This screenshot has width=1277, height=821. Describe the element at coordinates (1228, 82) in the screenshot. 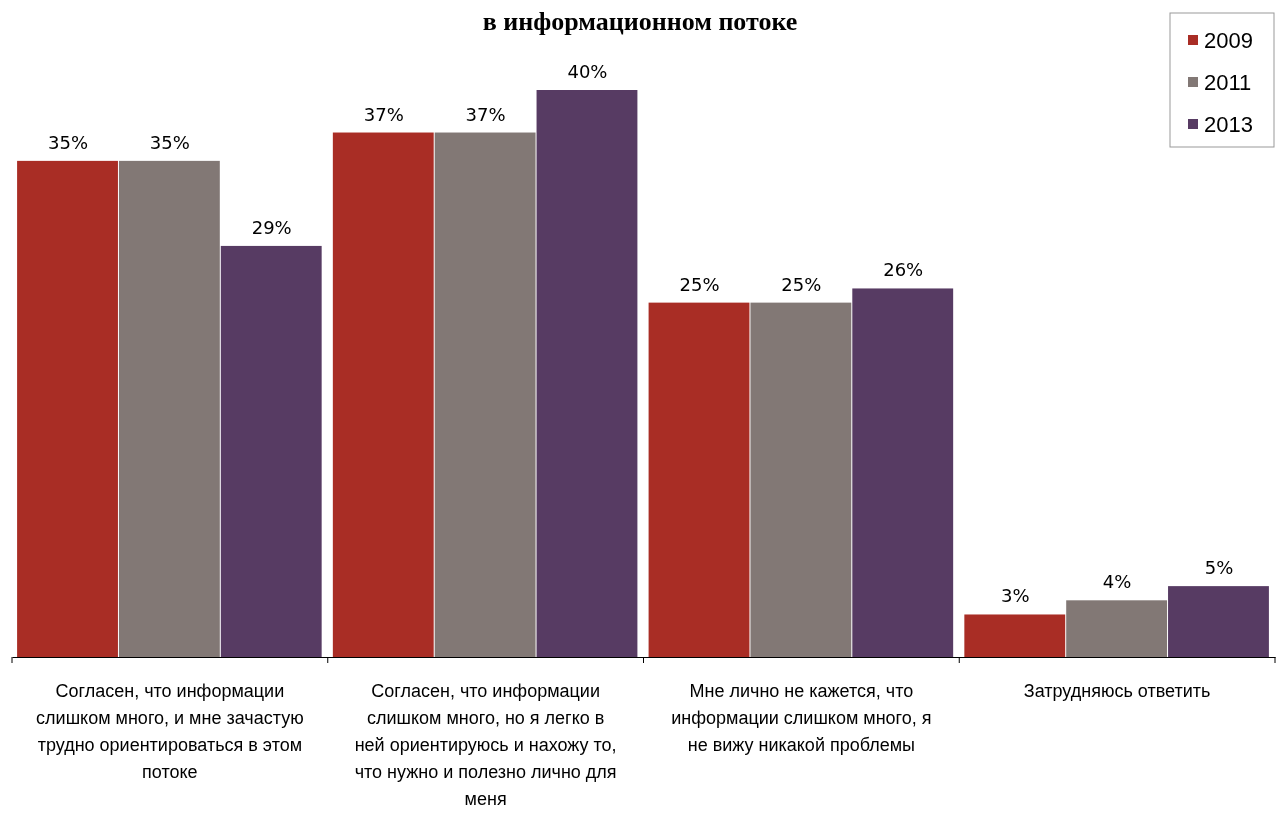

I see `legend-label: 2011` at that location.